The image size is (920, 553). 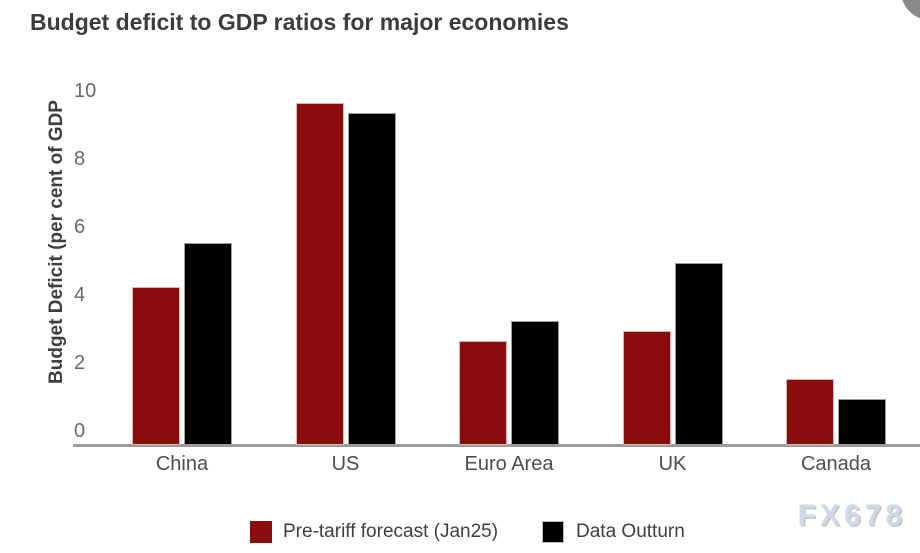 What do you see at coordinates (851, 515) in the screenshot?
I see `watermark: FX678` at bounding box center [851, 515].